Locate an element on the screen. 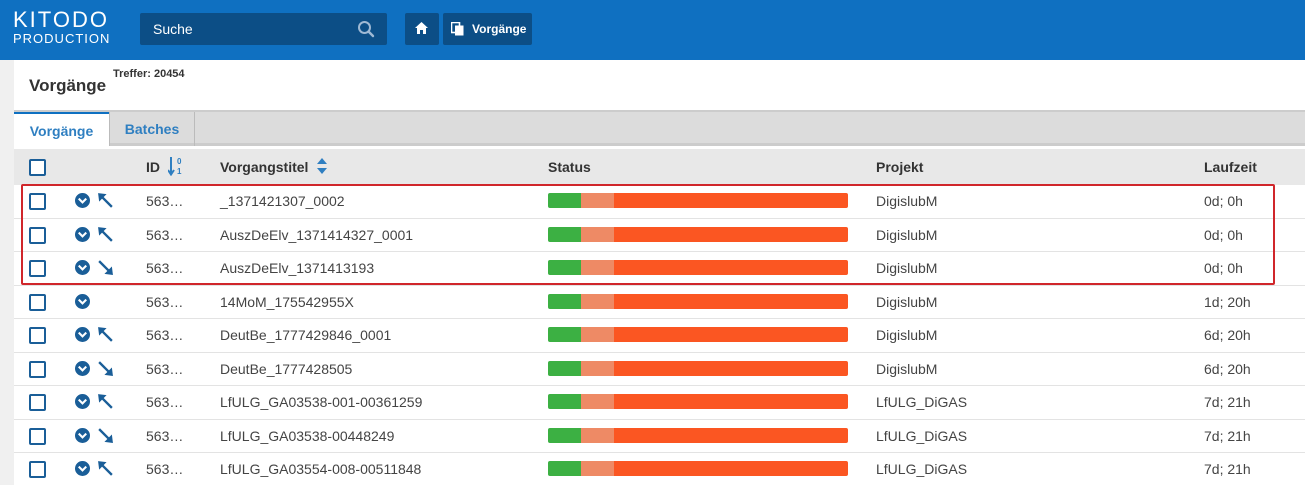  cell-title: LfULG_GA03554-008-00511848 is located at coordinates (321, 469).